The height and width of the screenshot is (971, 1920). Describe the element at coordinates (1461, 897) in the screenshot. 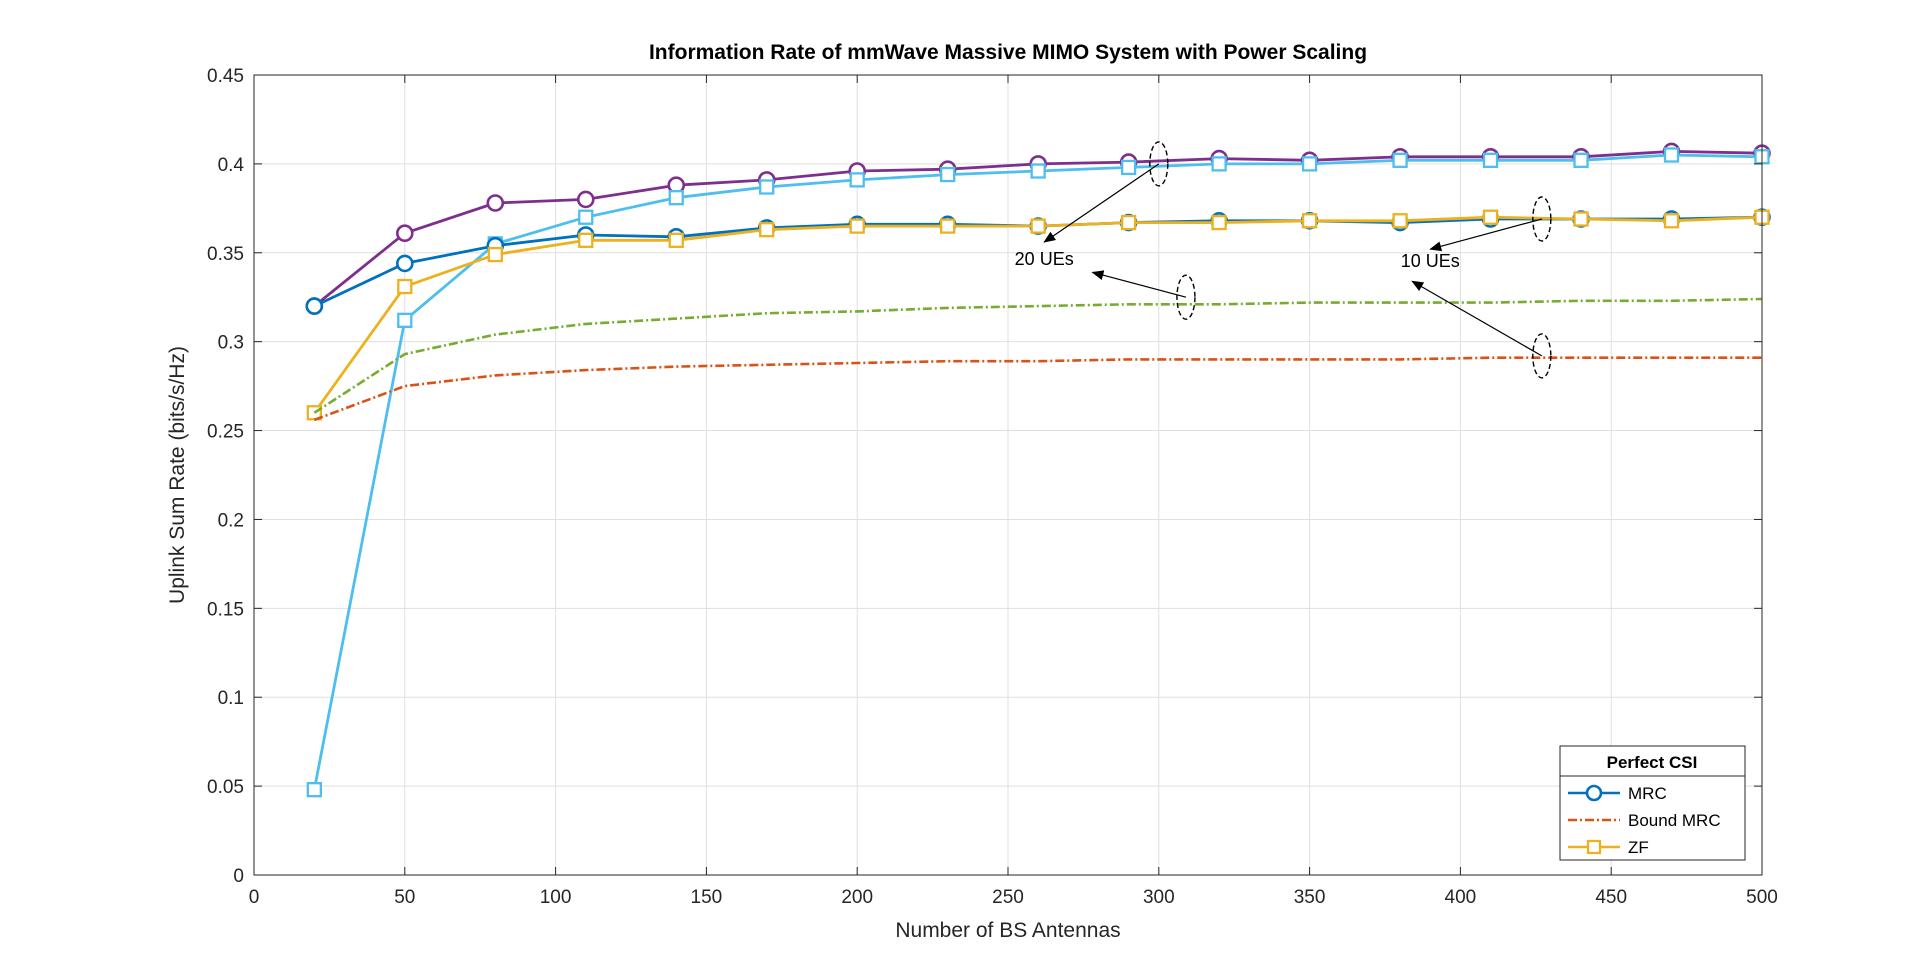

I see `x-tick-label: 400` at that location.